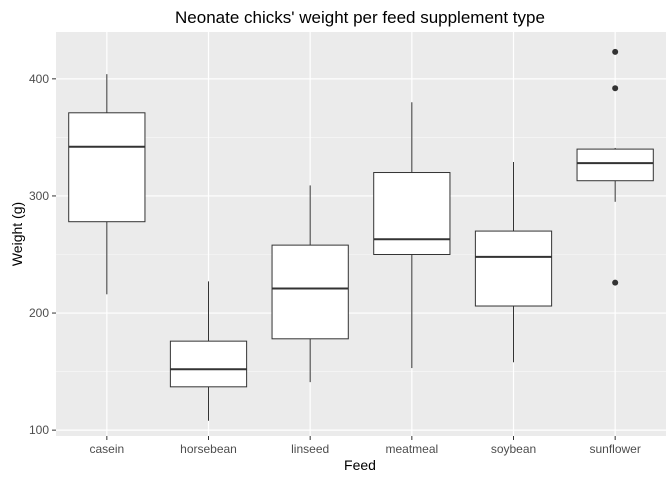 The width and height of the screenshot is (672, 480). I want to click on box-meatmeal, so click(412, 235).